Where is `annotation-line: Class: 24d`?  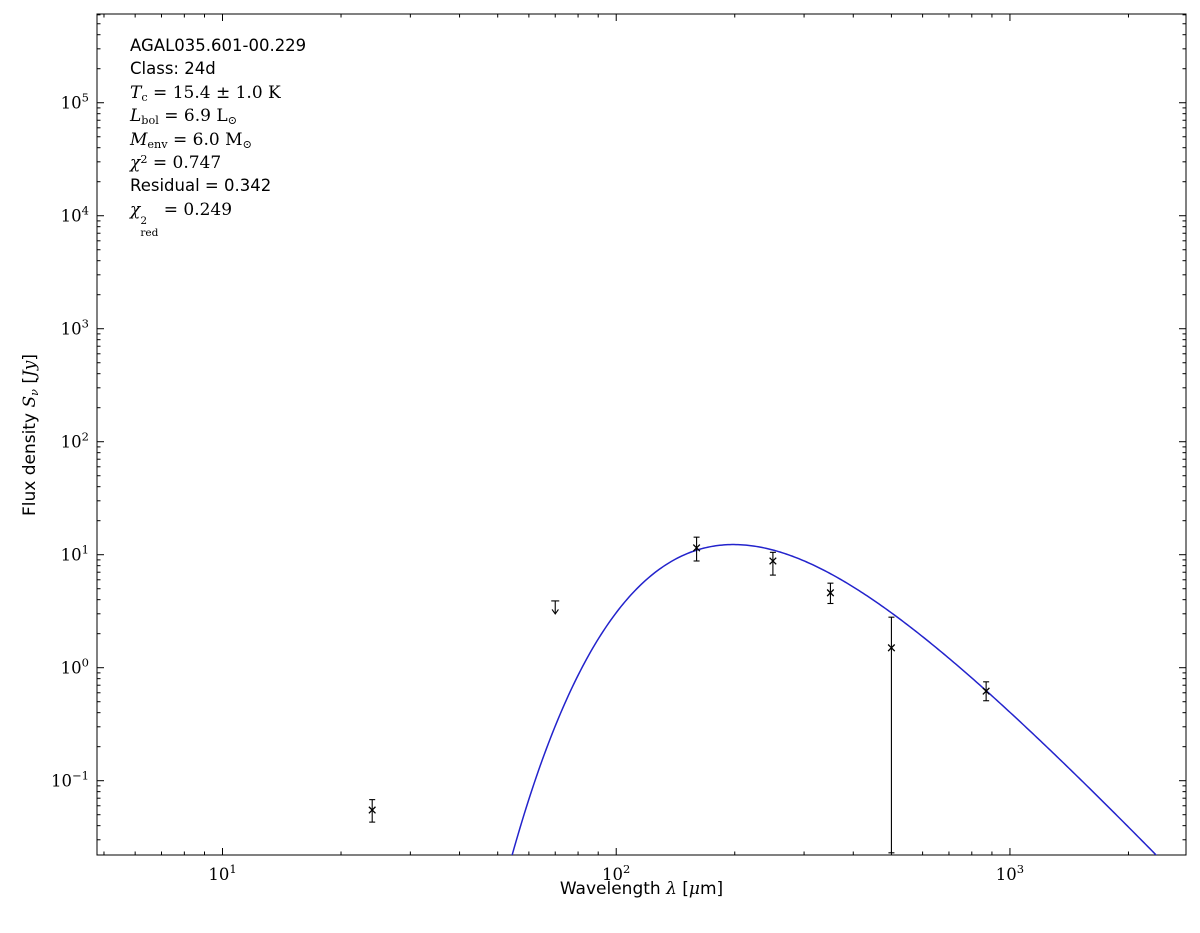 annotation-line: Class: 24d is located at coordinates (173, 69).